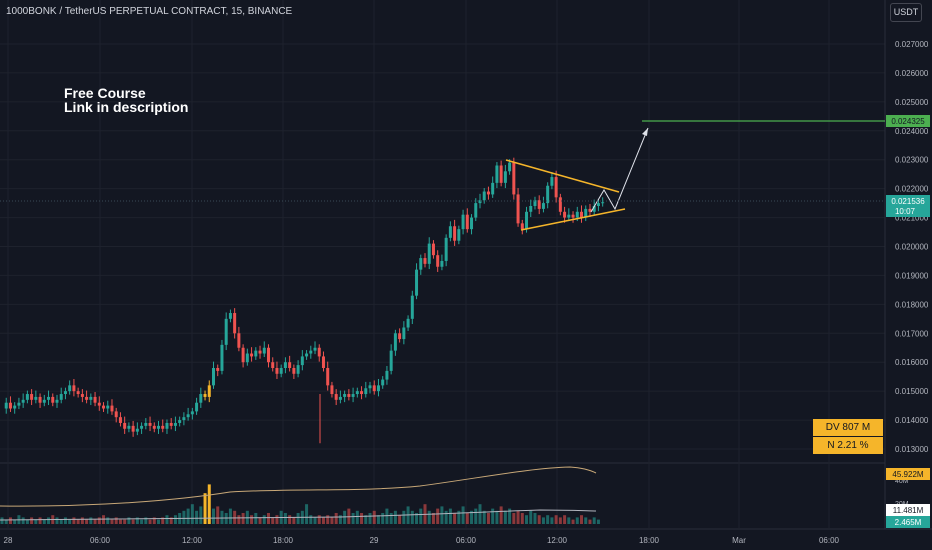 This screenshot has height=550, width=932. What do you see at coordinates (298, 515) in the screenshot?
I see `volume-avg-line` at bounding box center [298, 515].